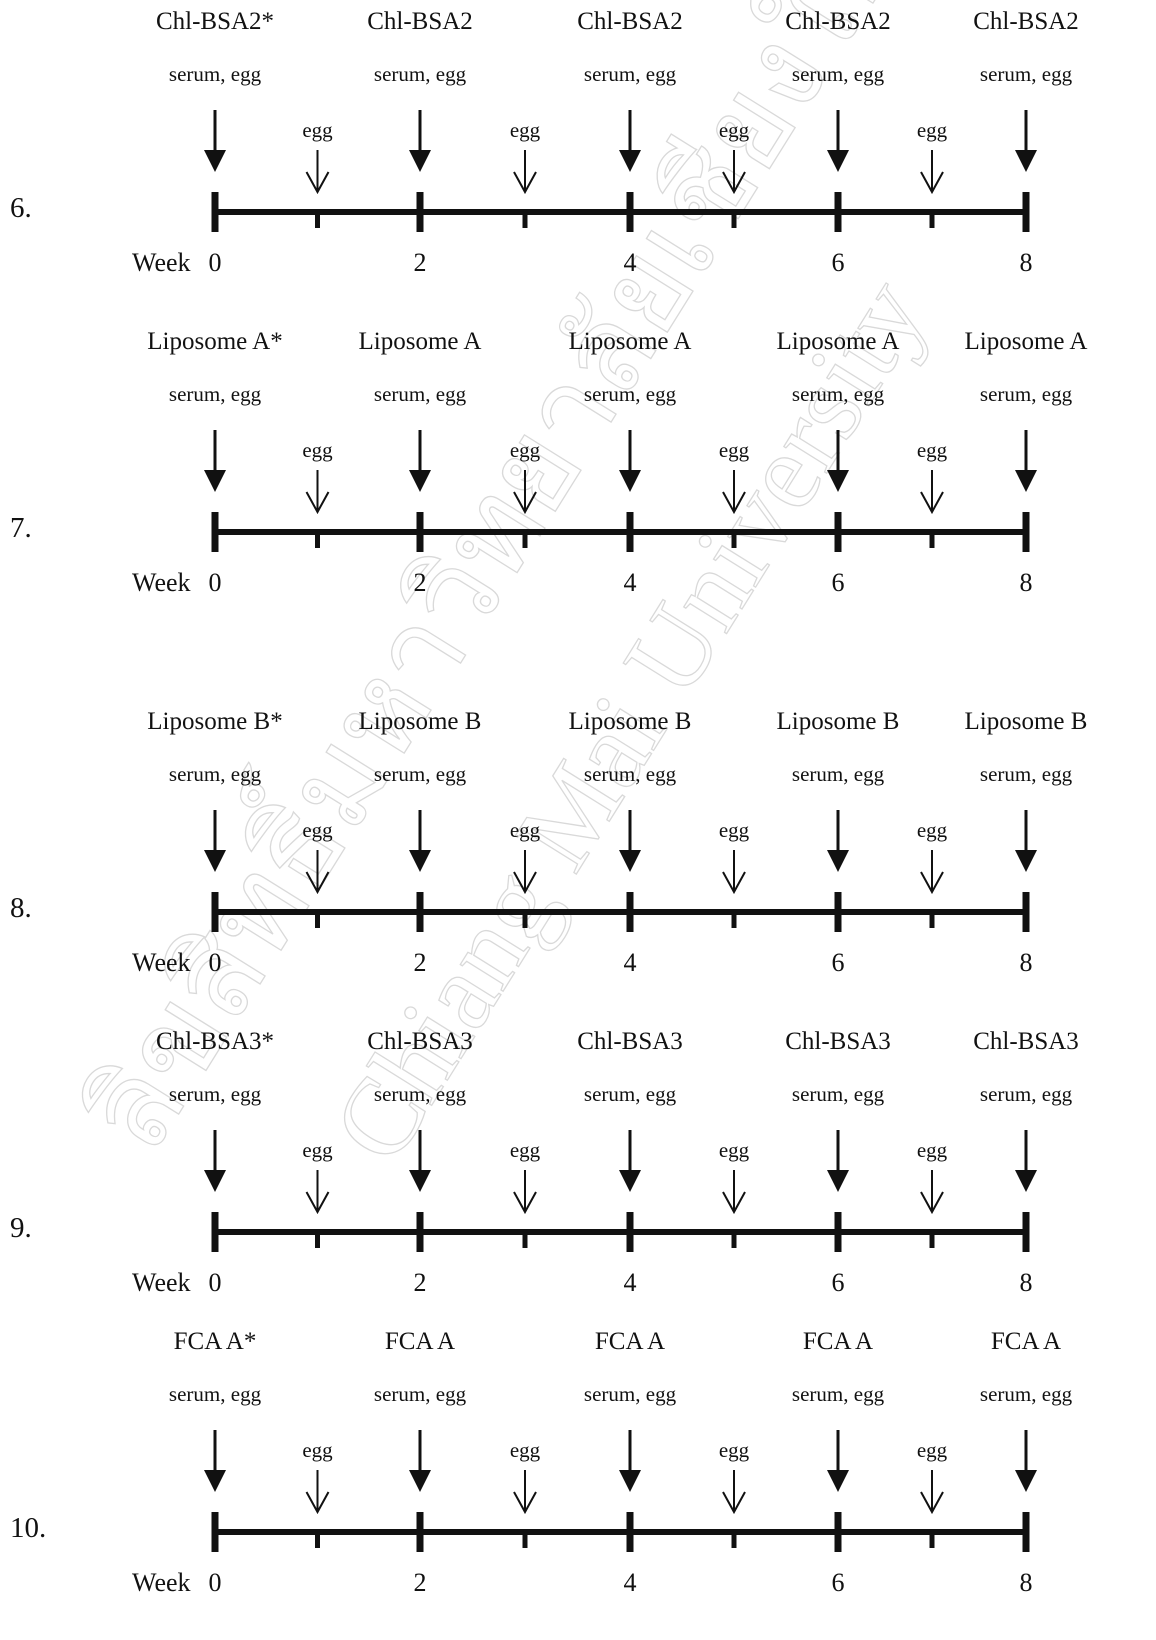 The height and width of the screenshot is (1640, 1156). Describe the element at coordinates (215, 1341) in the screenshot. I see `vaccine-label: FCA A*` at that location.